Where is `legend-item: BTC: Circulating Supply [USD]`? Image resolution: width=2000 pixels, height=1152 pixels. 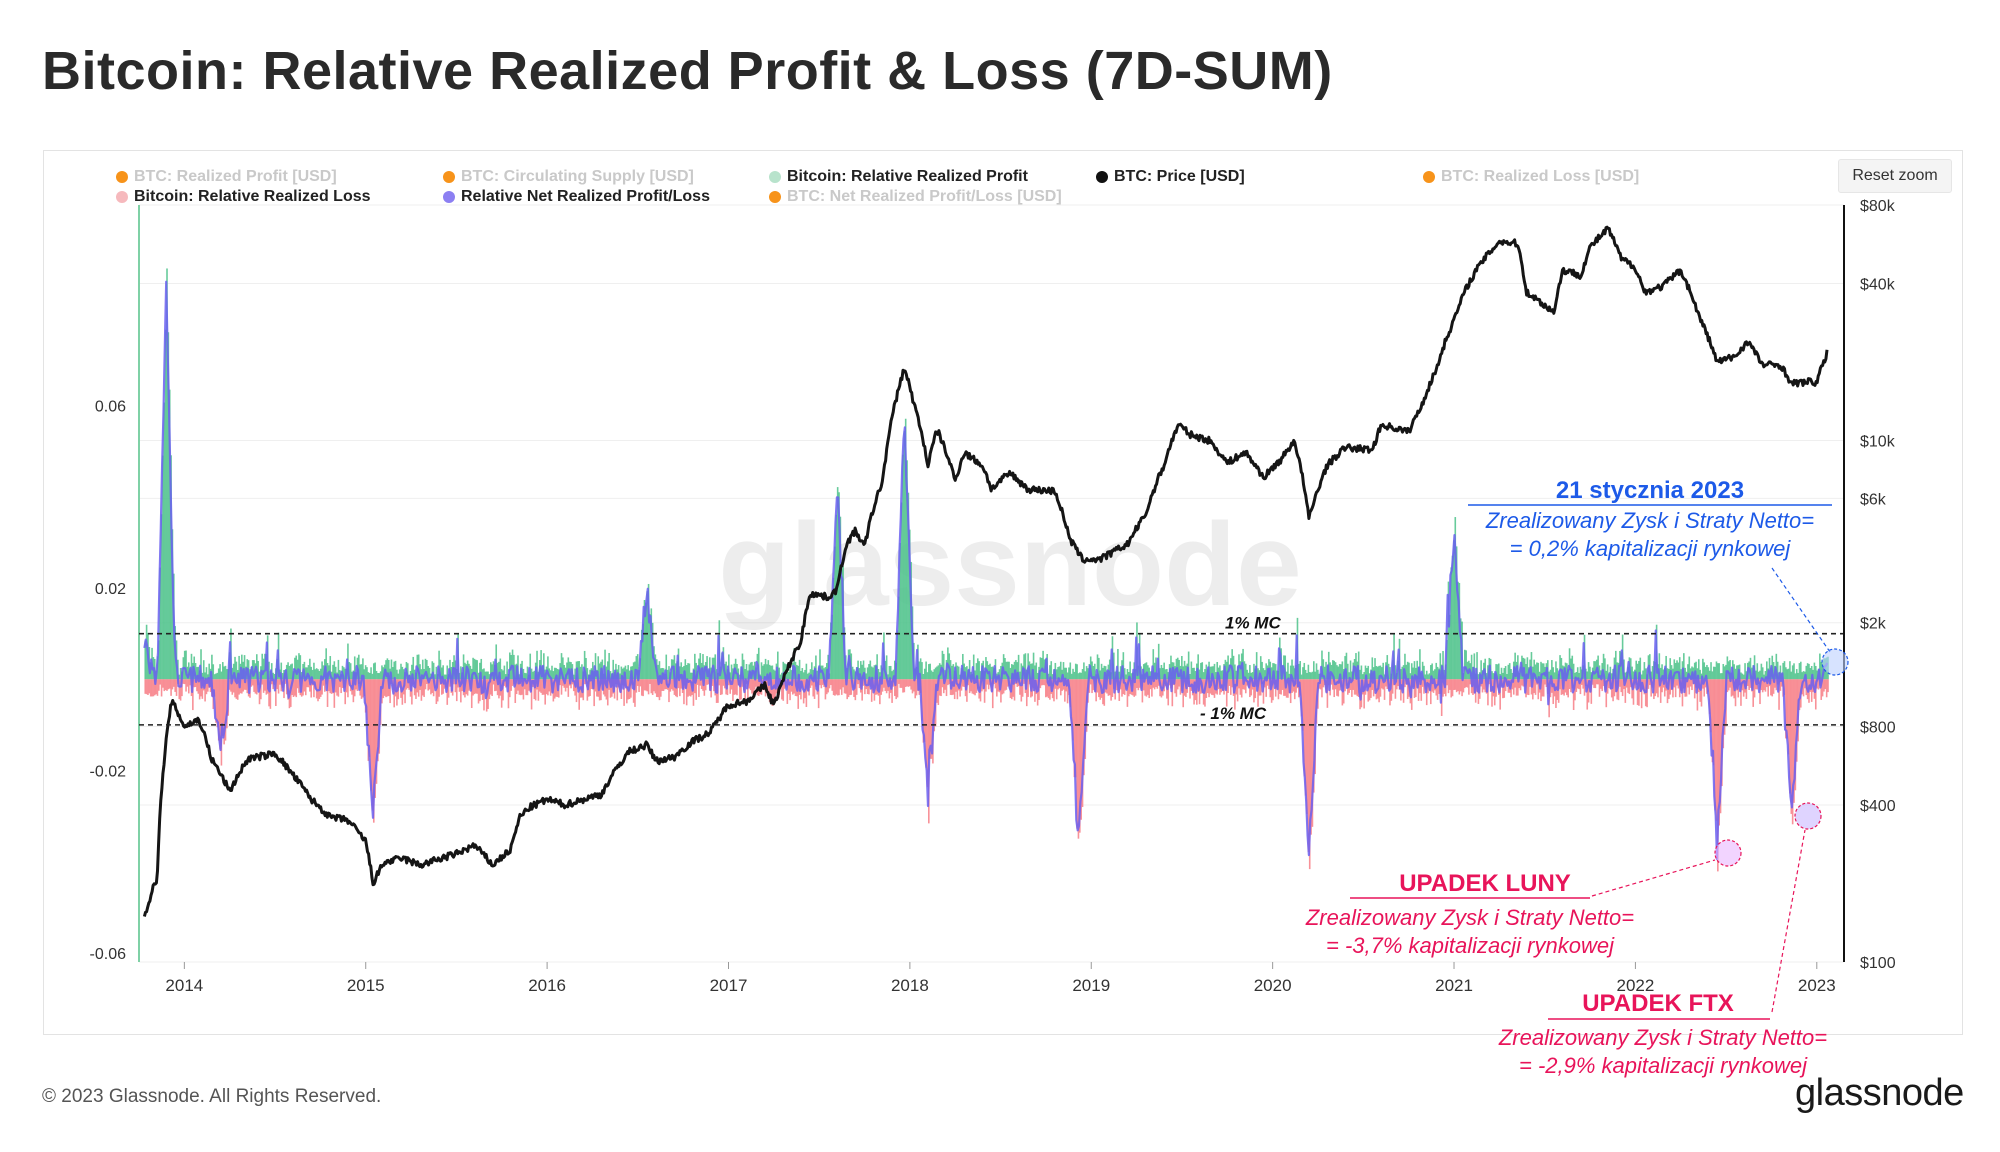 legend-item: BTC: Circulating Supply [USD] is located at coordinates (568, 177).